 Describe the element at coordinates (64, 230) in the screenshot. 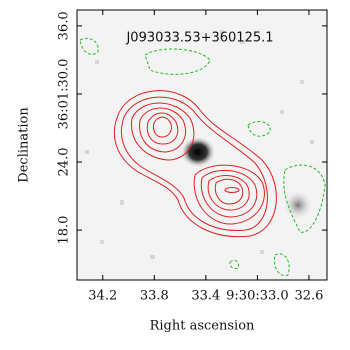

I see `y-tick-label: 18.0` at that location.